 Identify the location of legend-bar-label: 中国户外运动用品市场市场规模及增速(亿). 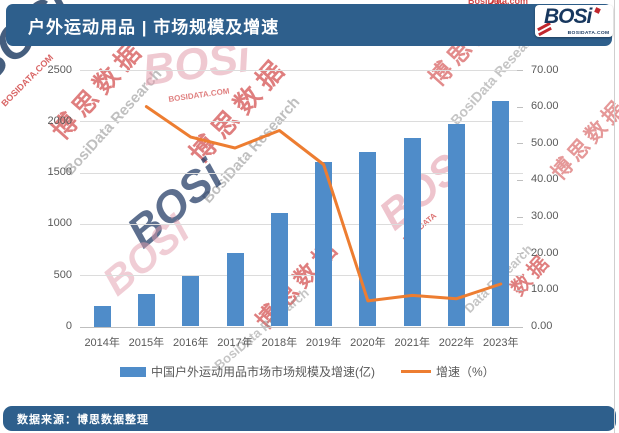
(263, 372).